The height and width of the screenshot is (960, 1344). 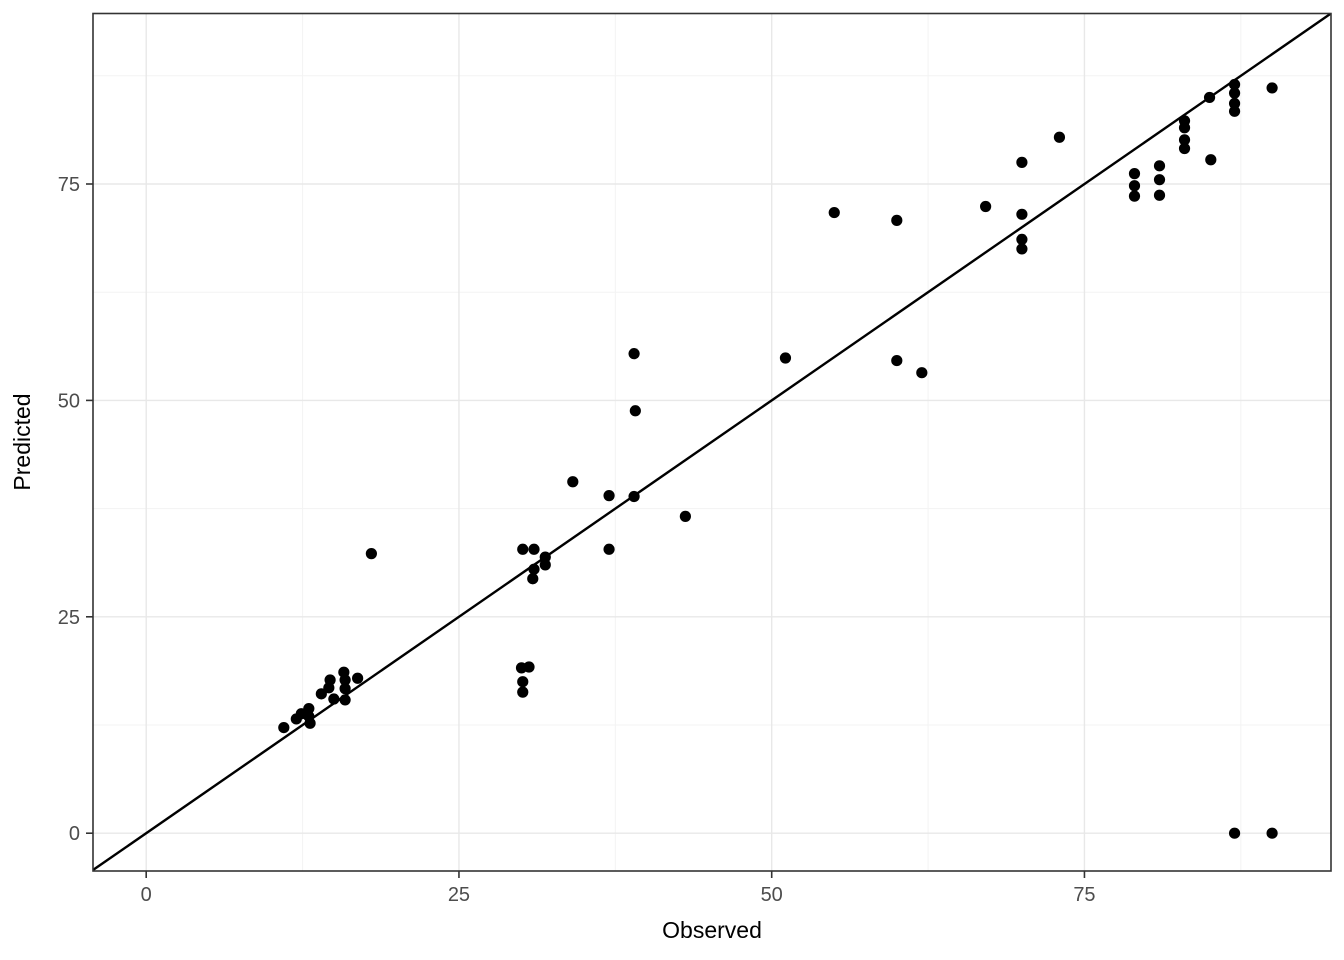 I want to click on y-axis-title: Predicted, so click(x=22, y=441).